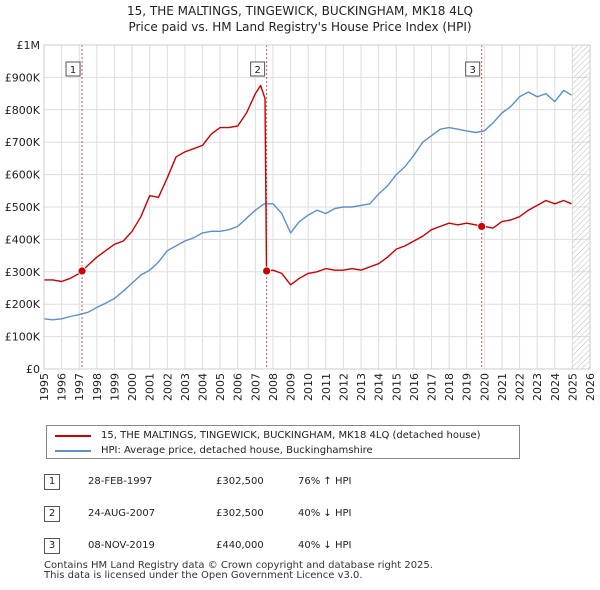  Describe the element at coordinates (555, 387) in the screenshot. I see `x-tick-label: 2024` at that location.